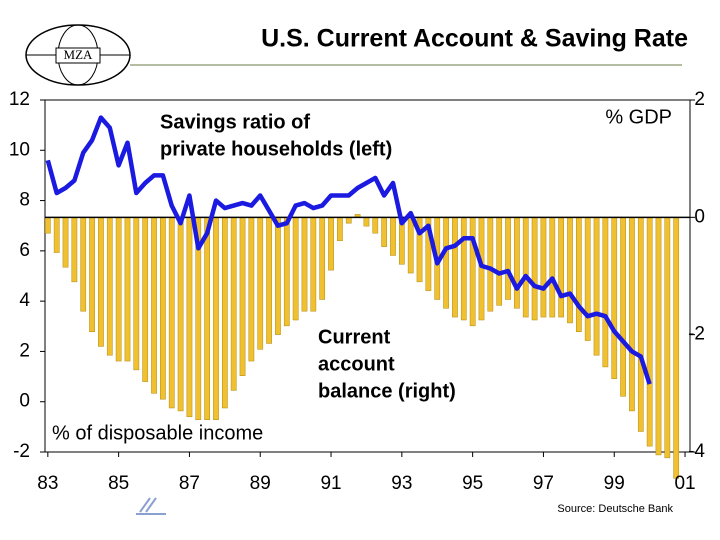 The image size is (720, 540). Describe the element at coordinates (543, 483) in the screenshot. I see `x-tick-label: 97` at that location.